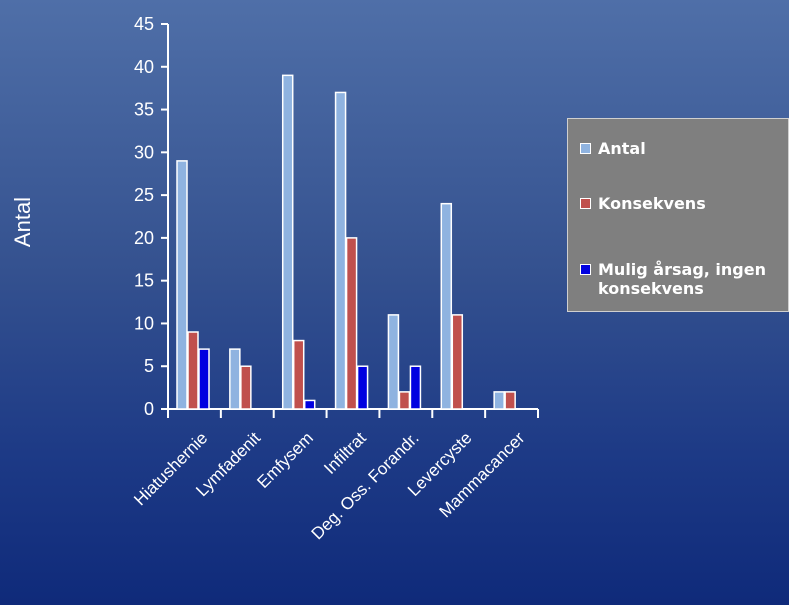  I want to click on y-tick-label: 25, so click(144, 195).